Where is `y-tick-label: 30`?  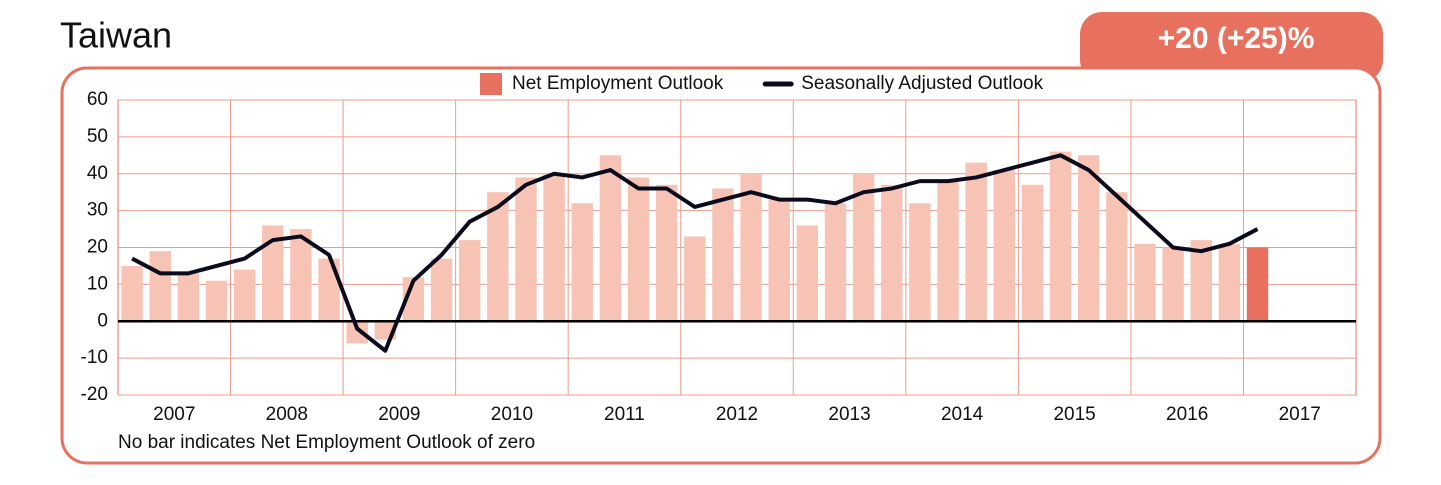 y-tick-label: 30 is located at coordinates (97, 210).